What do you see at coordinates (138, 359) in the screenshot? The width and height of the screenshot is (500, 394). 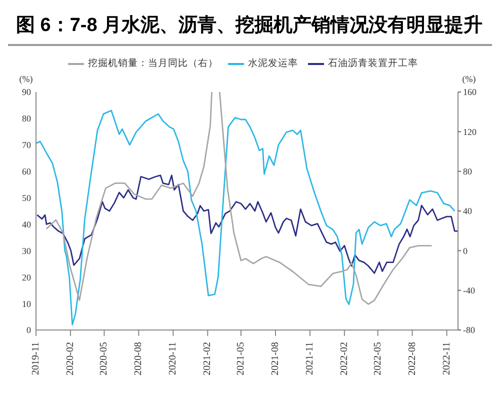 I see `x-tick-label: 2020-08` at bounding box center [138, 359].